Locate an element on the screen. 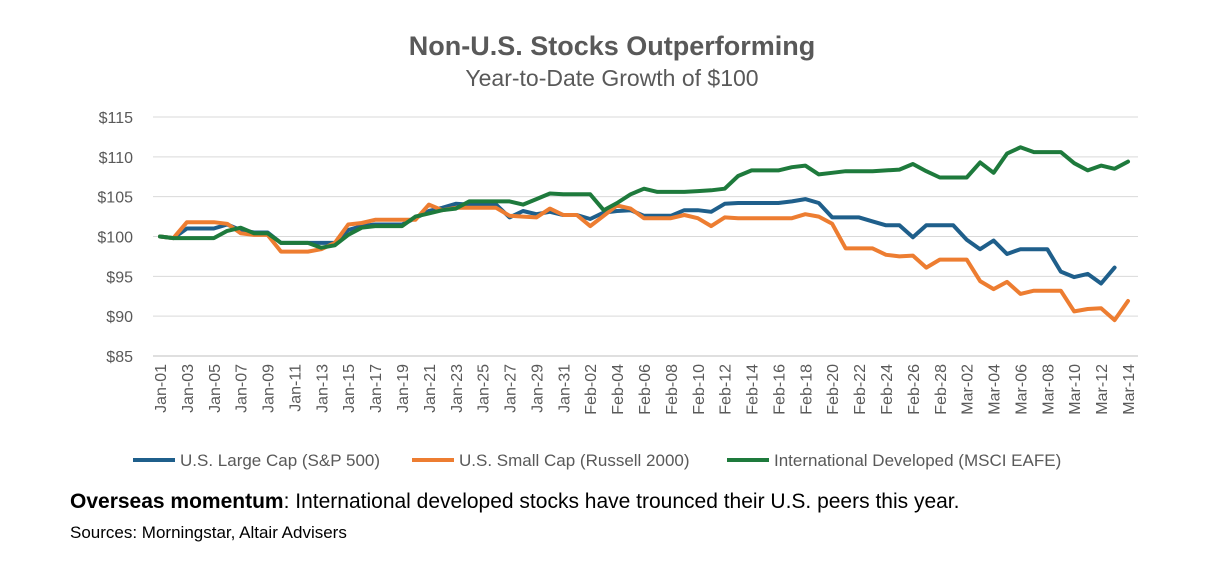 The height and width of the screenshot is (572, 1206). x-tick-label: Feb-12 is located at coordinates (726, 389).